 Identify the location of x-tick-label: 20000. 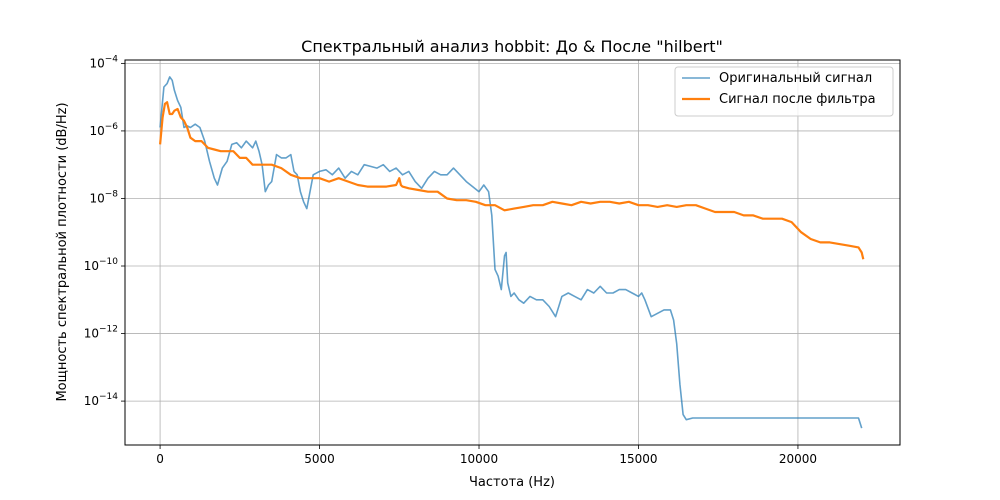
(798, 459).